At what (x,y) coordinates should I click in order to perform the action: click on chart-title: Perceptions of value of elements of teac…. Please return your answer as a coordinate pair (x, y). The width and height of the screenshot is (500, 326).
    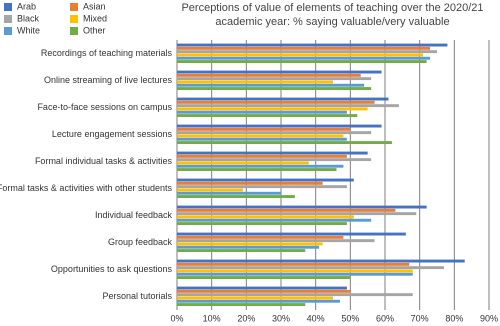
    Looking at the image, I should click on (332, 15).